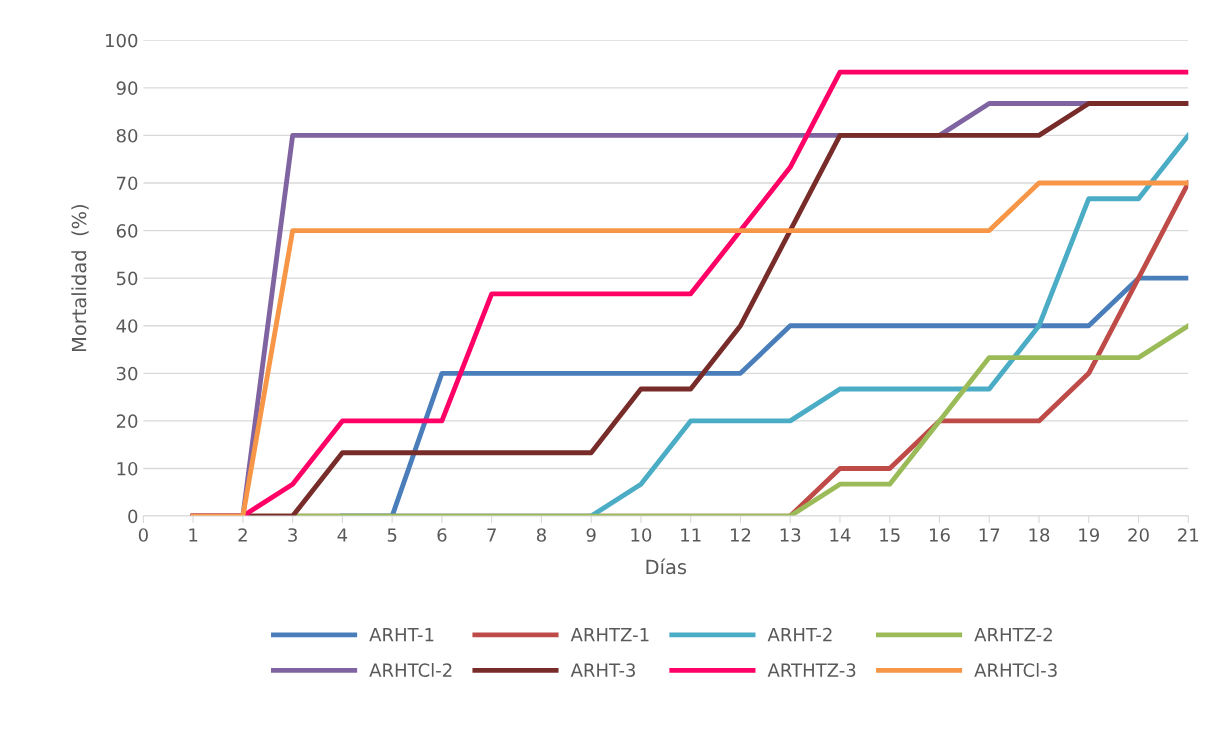 This screenshot has width=1215, height=732. I want to click on x-tick-label: 3, so click(292, 535).